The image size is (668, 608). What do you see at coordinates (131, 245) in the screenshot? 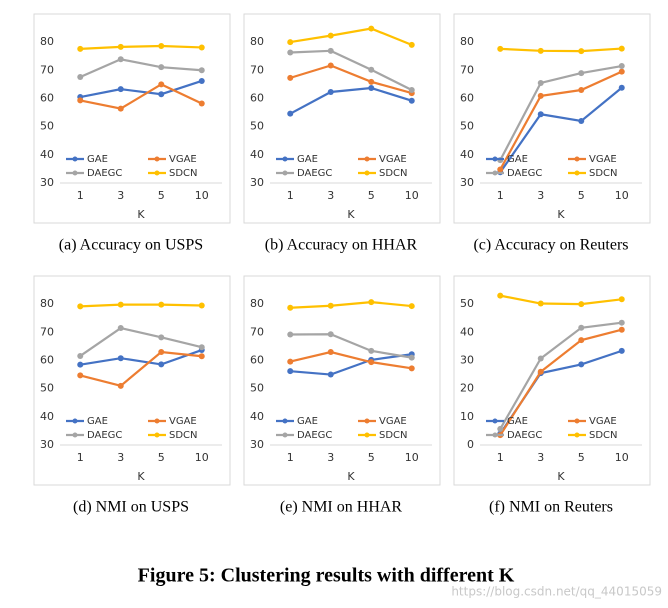
I see `caption: (a) Accuracy on USPS` at bounding box center [131, 245].